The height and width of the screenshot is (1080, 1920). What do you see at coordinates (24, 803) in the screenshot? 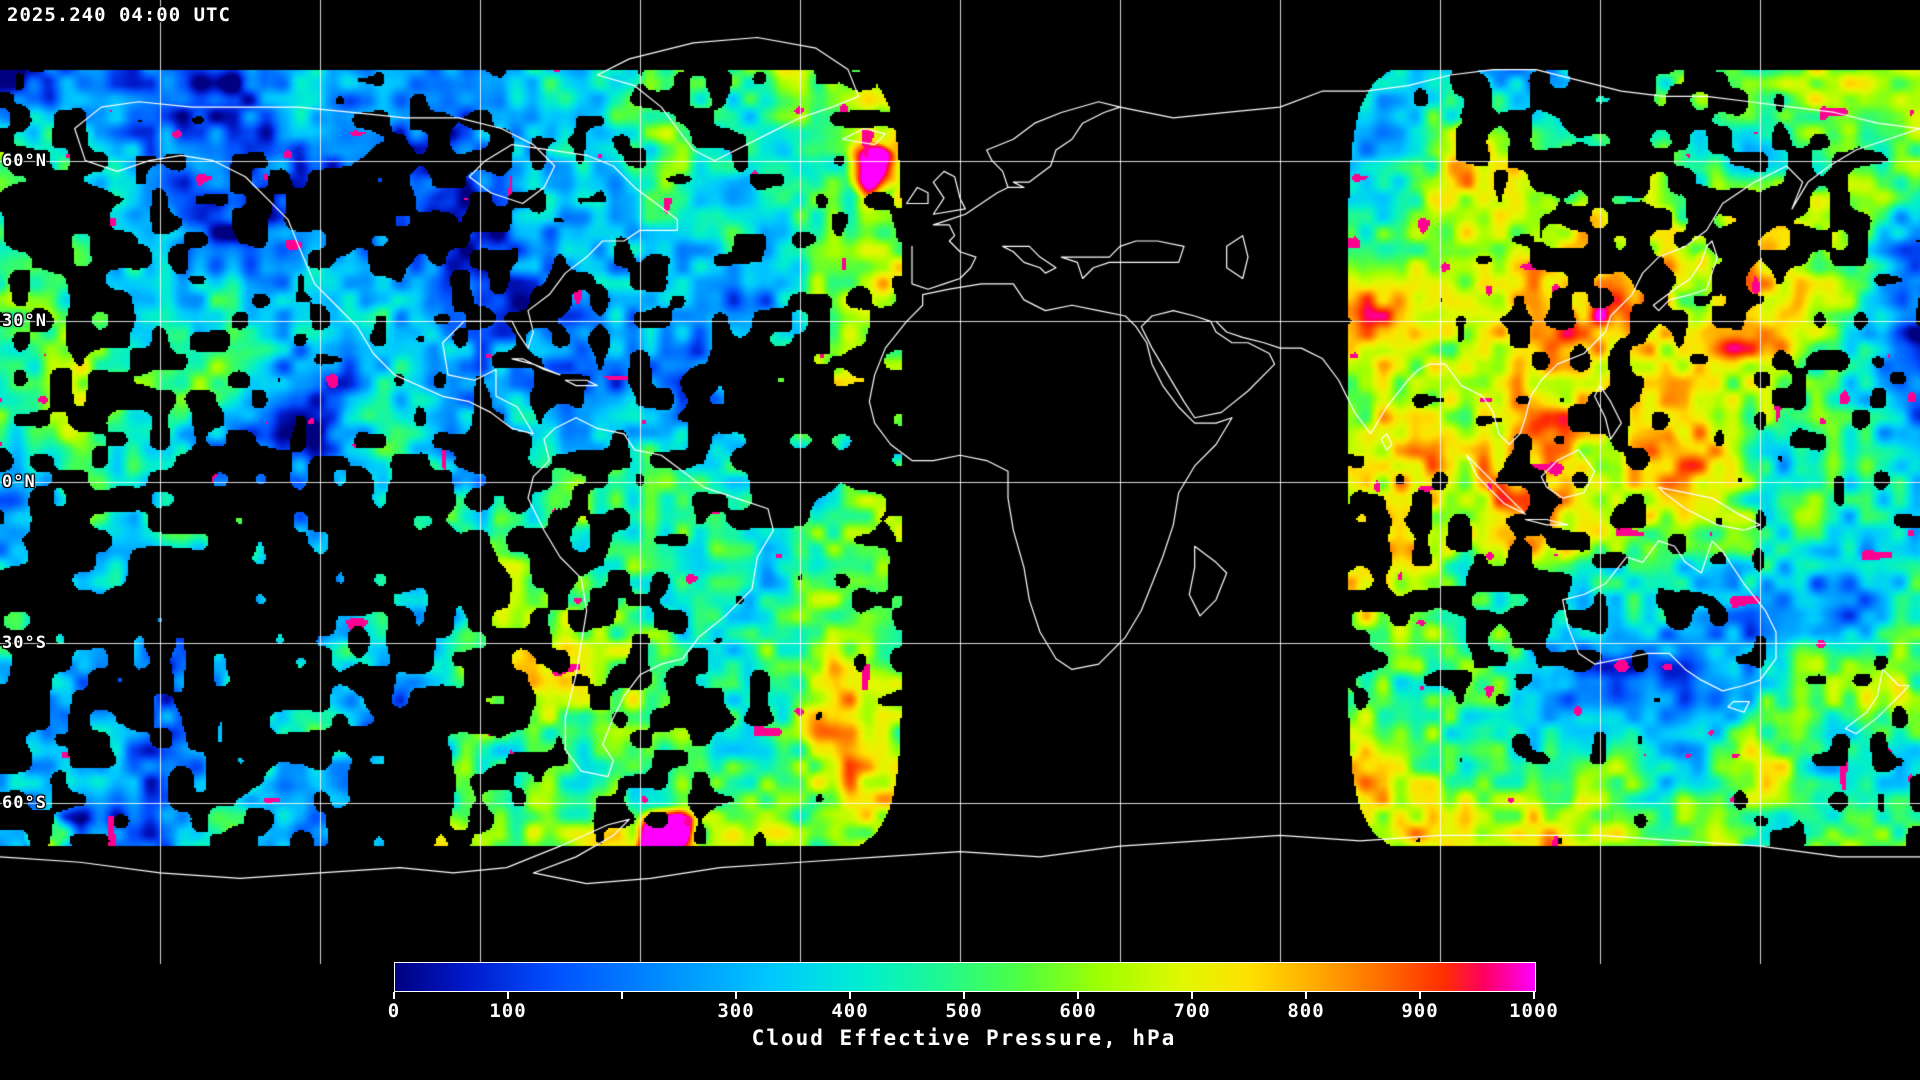
I see `latitude-label: 60°S` at bounding box center [24, 803].